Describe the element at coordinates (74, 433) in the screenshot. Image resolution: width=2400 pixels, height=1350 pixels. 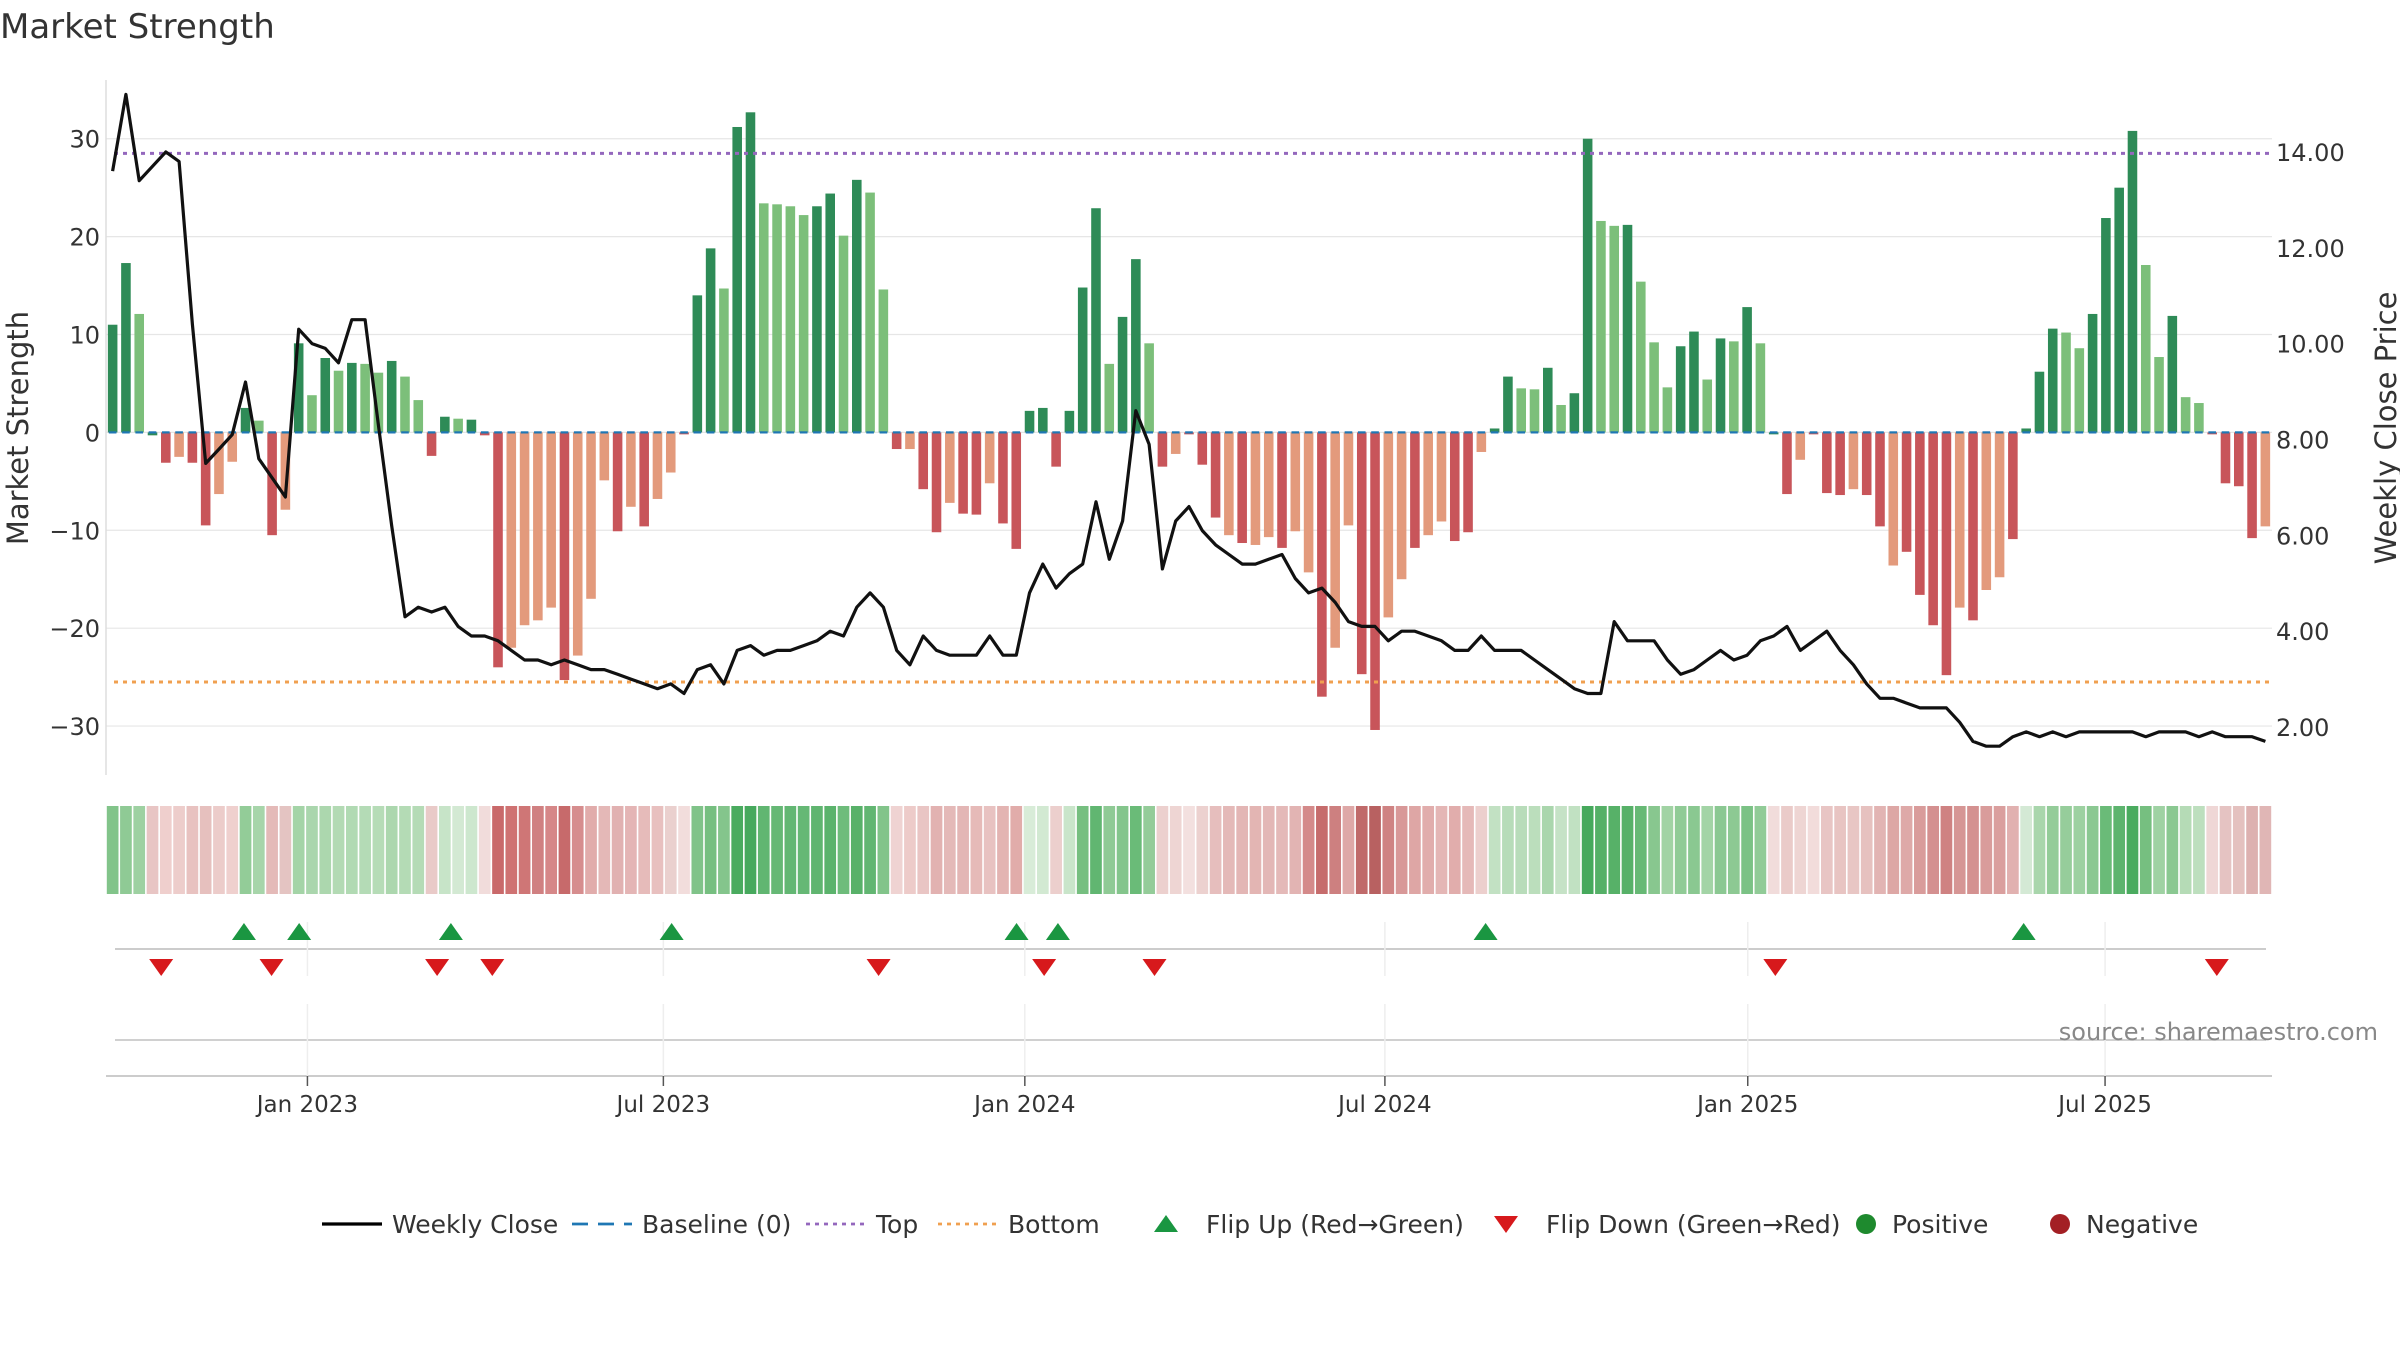
I see `y-axis-left: −30 −20 −10 0 10 20 30` at that location.